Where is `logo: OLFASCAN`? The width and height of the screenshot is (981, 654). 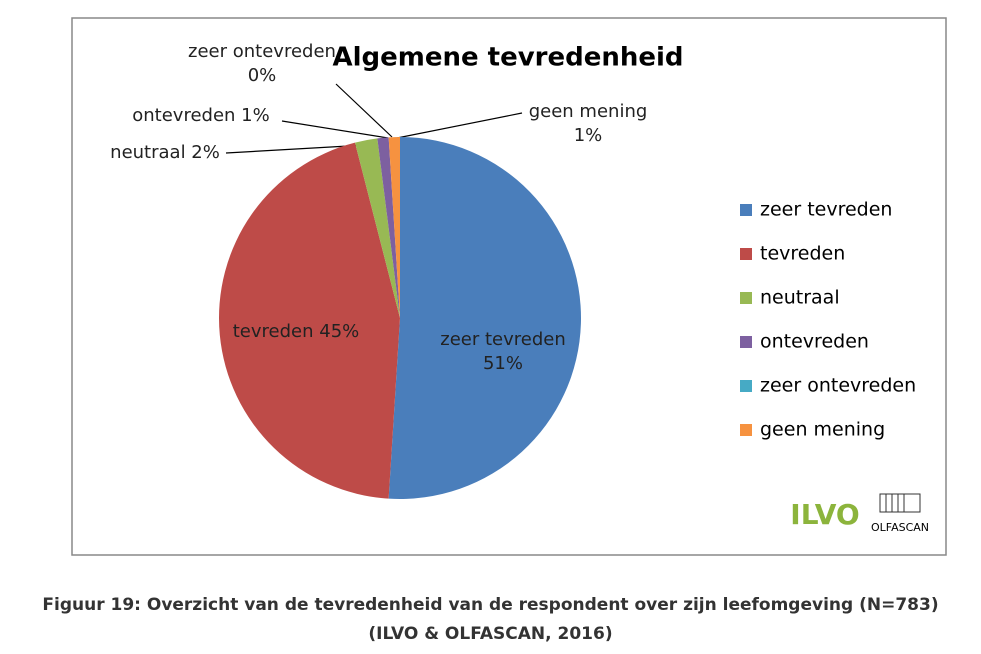 logo: OLFASCAN is located at coordinates (900, 527).